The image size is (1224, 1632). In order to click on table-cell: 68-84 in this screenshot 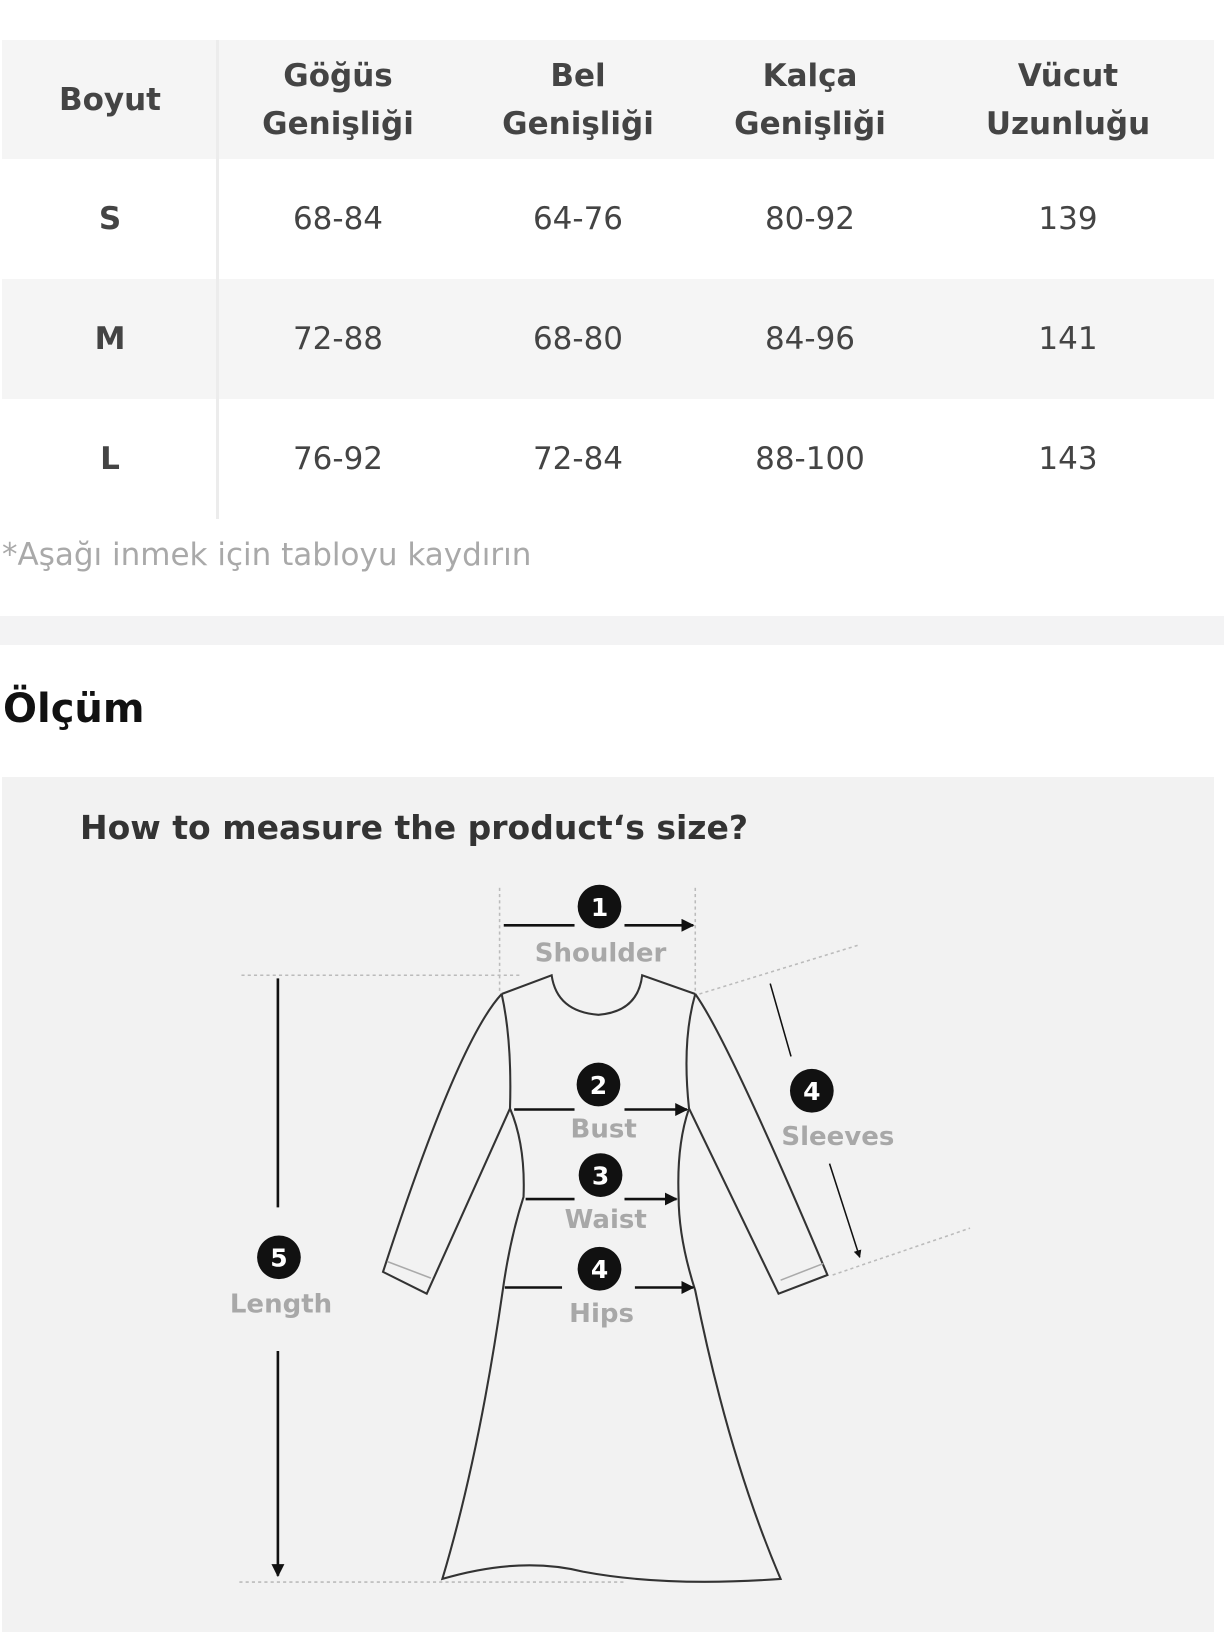, I will do `click(338, 219)`.